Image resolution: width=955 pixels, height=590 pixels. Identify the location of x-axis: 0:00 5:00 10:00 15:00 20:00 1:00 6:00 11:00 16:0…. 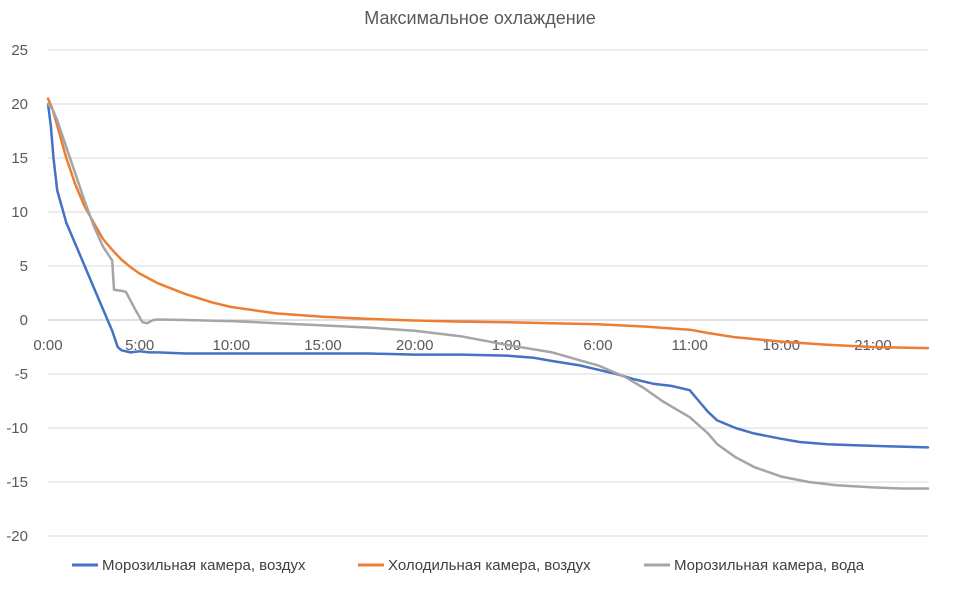
(462, 345).